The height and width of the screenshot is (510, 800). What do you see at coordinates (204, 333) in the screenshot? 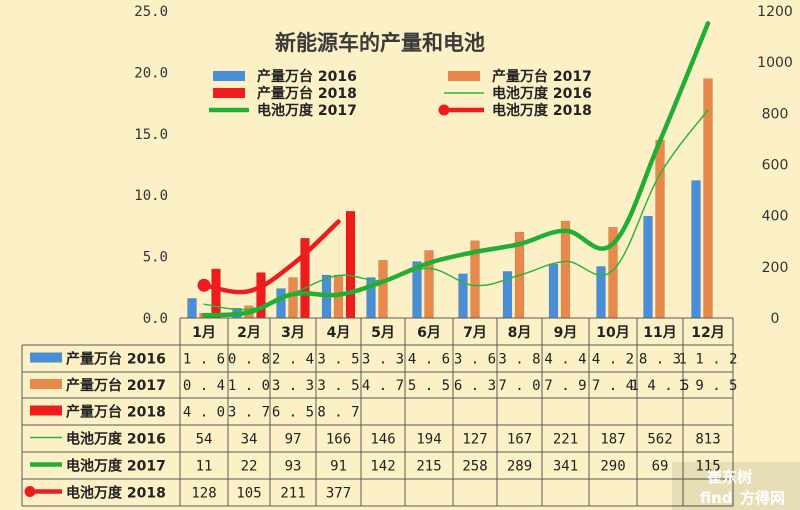
I see `month-label: 1月` at bounding box center [204, 333].